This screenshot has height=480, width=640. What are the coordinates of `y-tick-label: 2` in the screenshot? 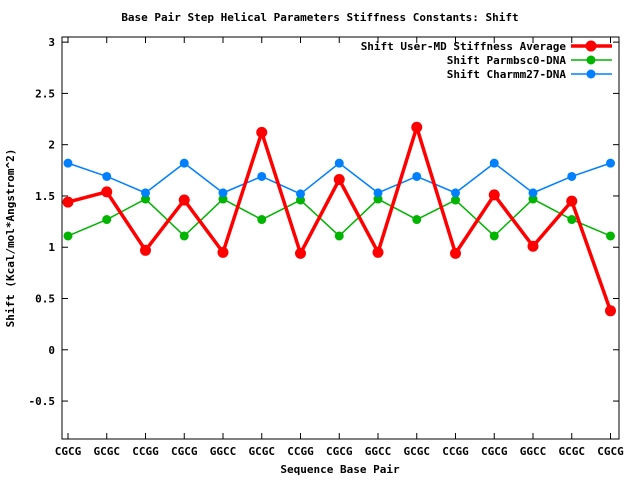 It's located at (51, 145).